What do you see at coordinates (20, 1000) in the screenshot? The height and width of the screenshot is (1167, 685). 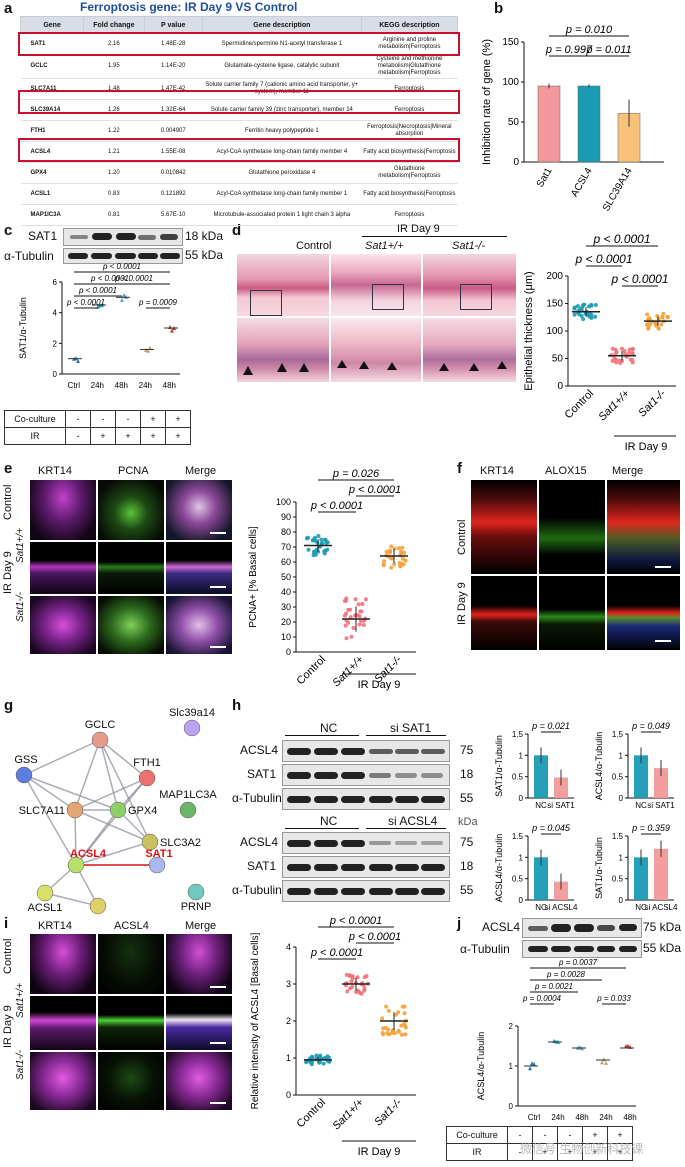 I see `row-sat1wt-i: Sat1+/+` at bounding box center [20, 1000].